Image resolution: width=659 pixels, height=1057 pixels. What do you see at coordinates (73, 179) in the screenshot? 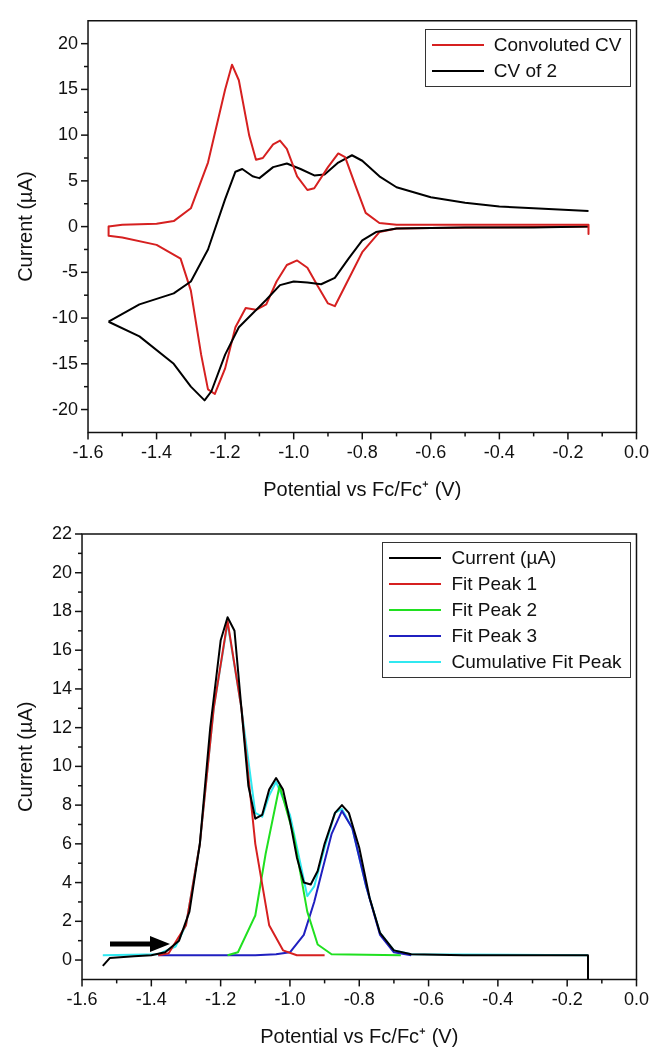
I see `y-tick-label: 5` at bounding box center [73, 179].